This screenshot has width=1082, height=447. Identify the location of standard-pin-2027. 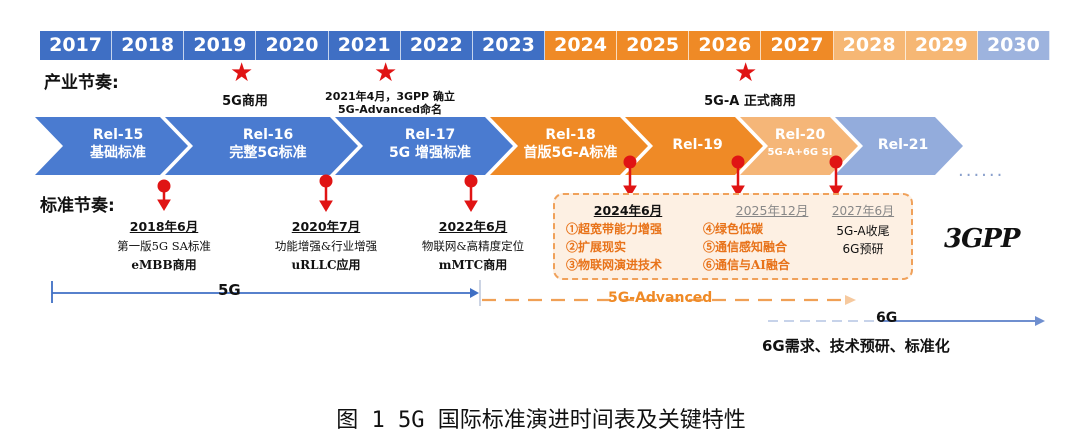
(836, 176).